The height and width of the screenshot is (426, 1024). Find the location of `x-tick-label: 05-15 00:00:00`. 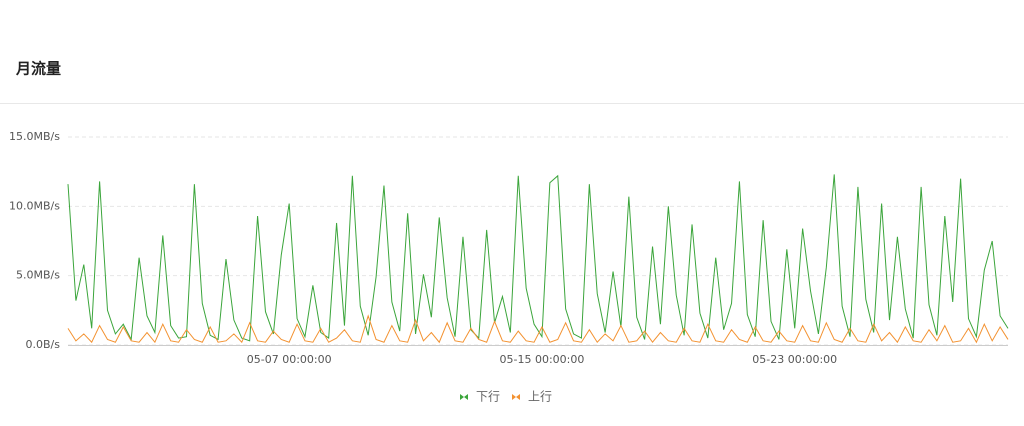

x-tick-label: 05-15 00:00:00 is located at coordinates (542, 359).